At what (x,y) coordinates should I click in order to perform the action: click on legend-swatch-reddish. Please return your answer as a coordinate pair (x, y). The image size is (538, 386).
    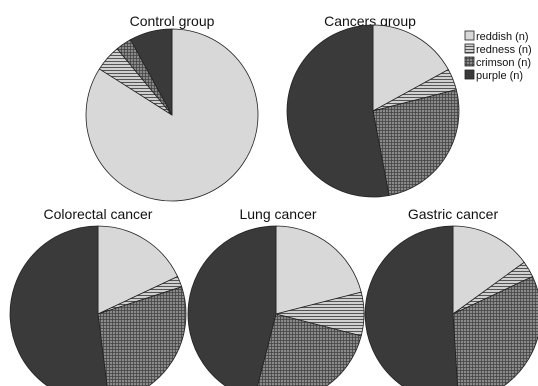
    Looking at the image, I should click on (469, 35).